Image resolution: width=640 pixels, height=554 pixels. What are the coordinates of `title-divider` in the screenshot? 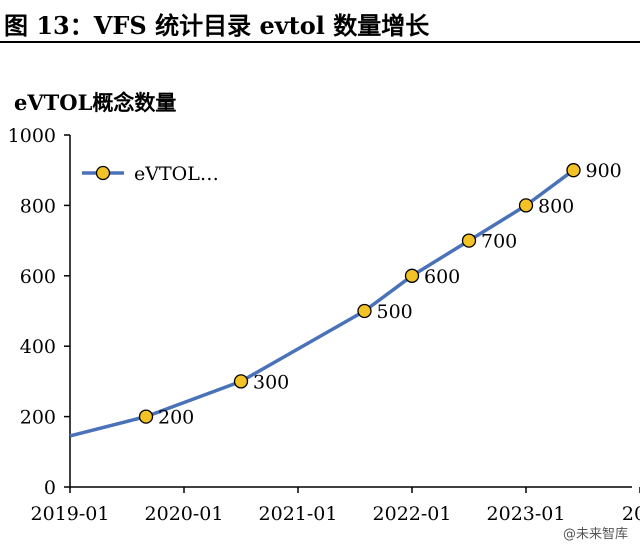 It's located at (320, 42).